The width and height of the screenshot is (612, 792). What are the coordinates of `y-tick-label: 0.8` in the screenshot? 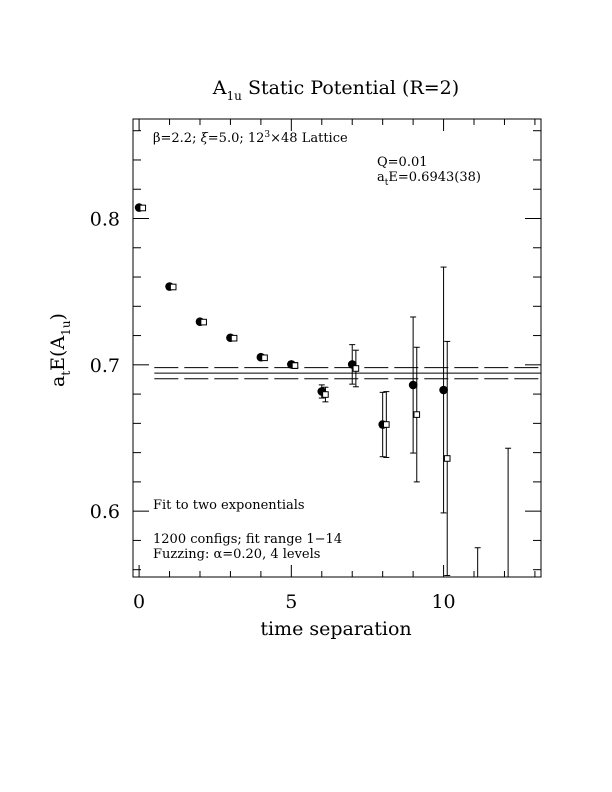 It's located at (105, 220).